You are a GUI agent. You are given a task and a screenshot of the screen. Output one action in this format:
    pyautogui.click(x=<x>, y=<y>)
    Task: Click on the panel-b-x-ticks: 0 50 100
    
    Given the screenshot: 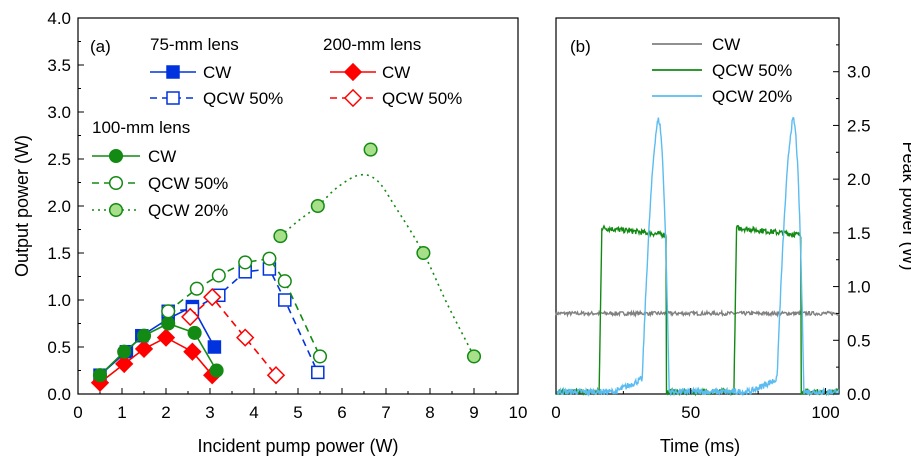 What is the action you would take?
    pyautogui.click(x=695, y=405)
    